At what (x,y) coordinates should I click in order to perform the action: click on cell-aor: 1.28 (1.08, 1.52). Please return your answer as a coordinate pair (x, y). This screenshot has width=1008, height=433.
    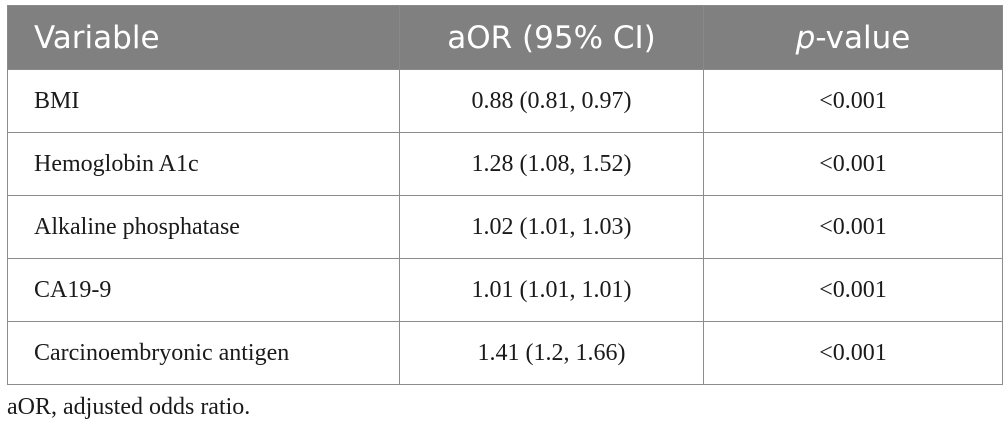
    Looking at the image, I should click on (551, 164).